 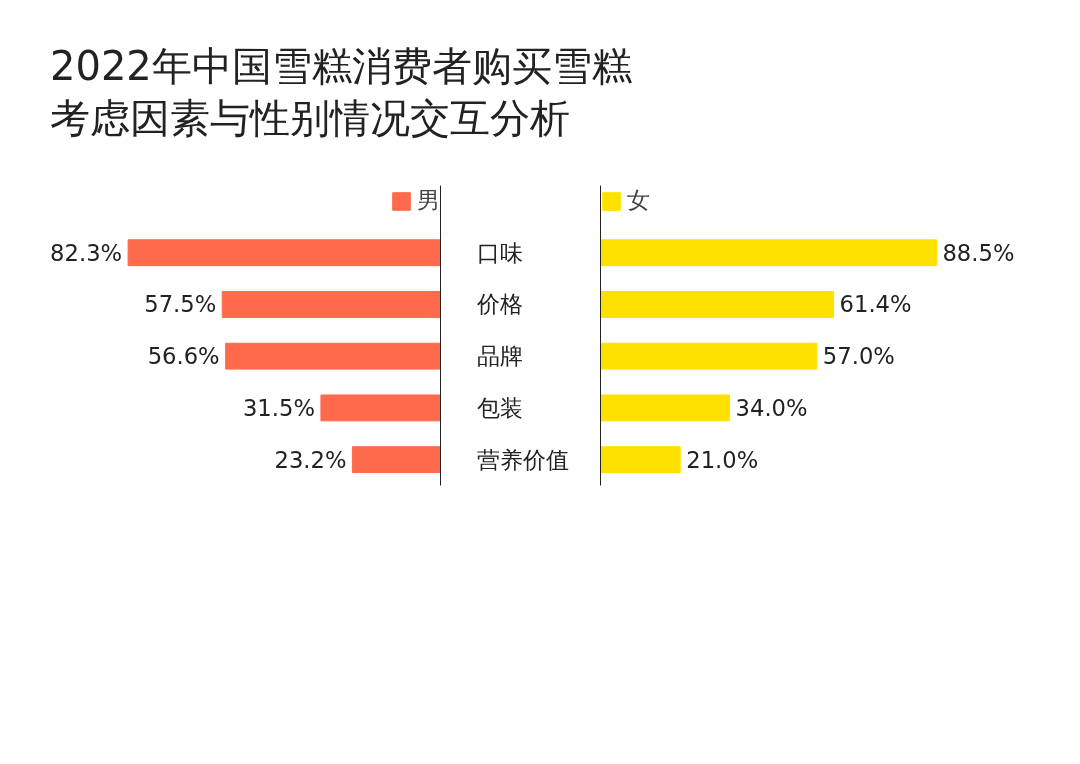 I want to click on legend-label: 男, so click(x=428, y=200).